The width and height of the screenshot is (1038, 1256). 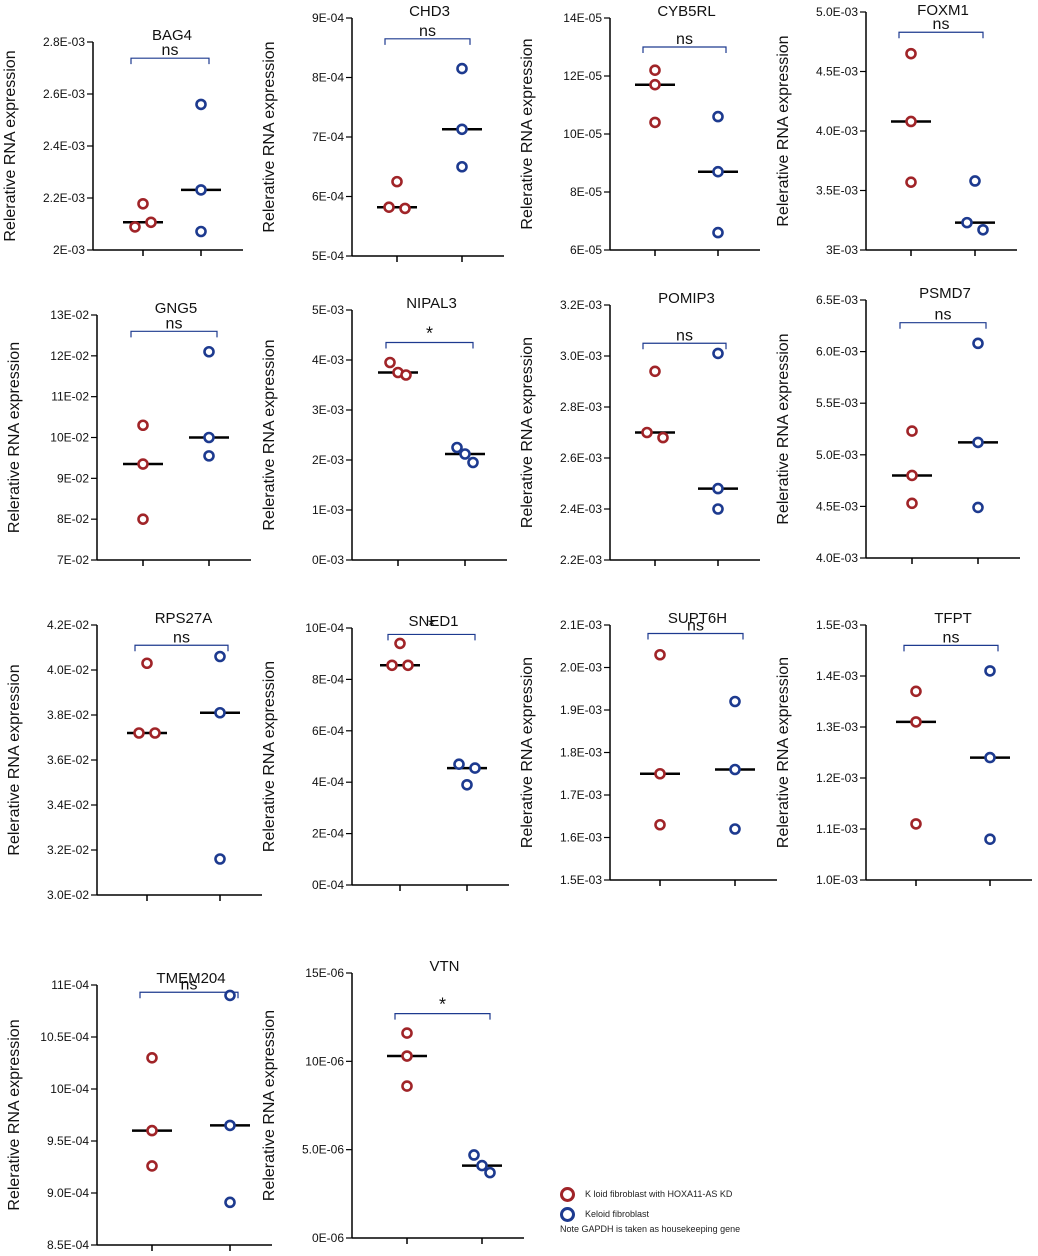 What do you see at coordinates (328, 18) in the screenshot?
I see `y-tick-label: 9E-04` at bounding box center [328, 18].